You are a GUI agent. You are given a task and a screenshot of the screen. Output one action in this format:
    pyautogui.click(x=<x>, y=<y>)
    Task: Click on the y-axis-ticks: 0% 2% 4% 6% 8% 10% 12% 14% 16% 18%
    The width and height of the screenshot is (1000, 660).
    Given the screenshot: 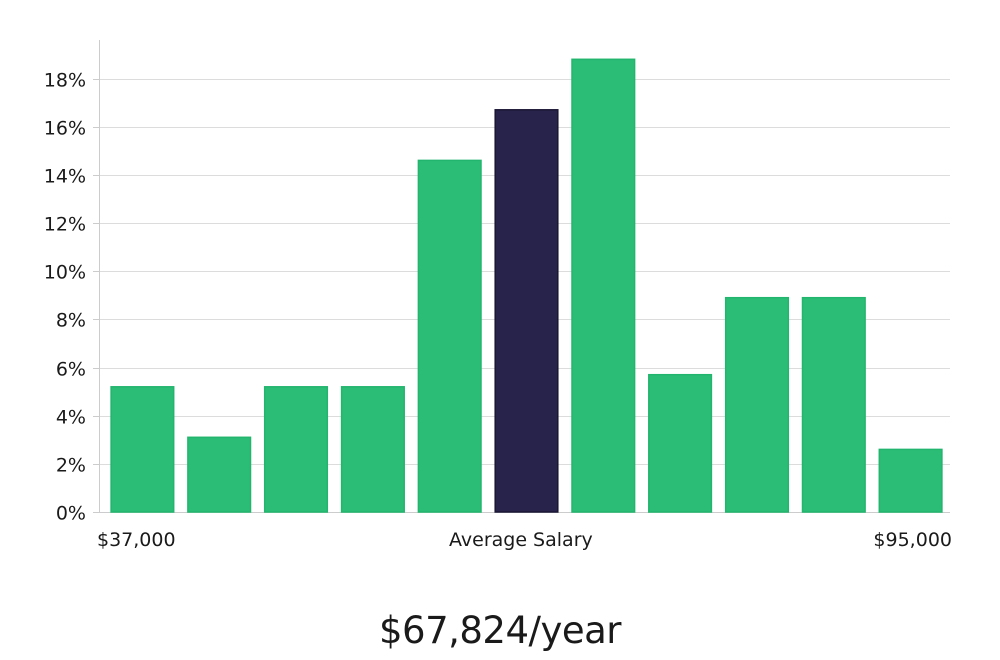 What is the action you would take?
    pyautogui.click(x=71, y=297)
    